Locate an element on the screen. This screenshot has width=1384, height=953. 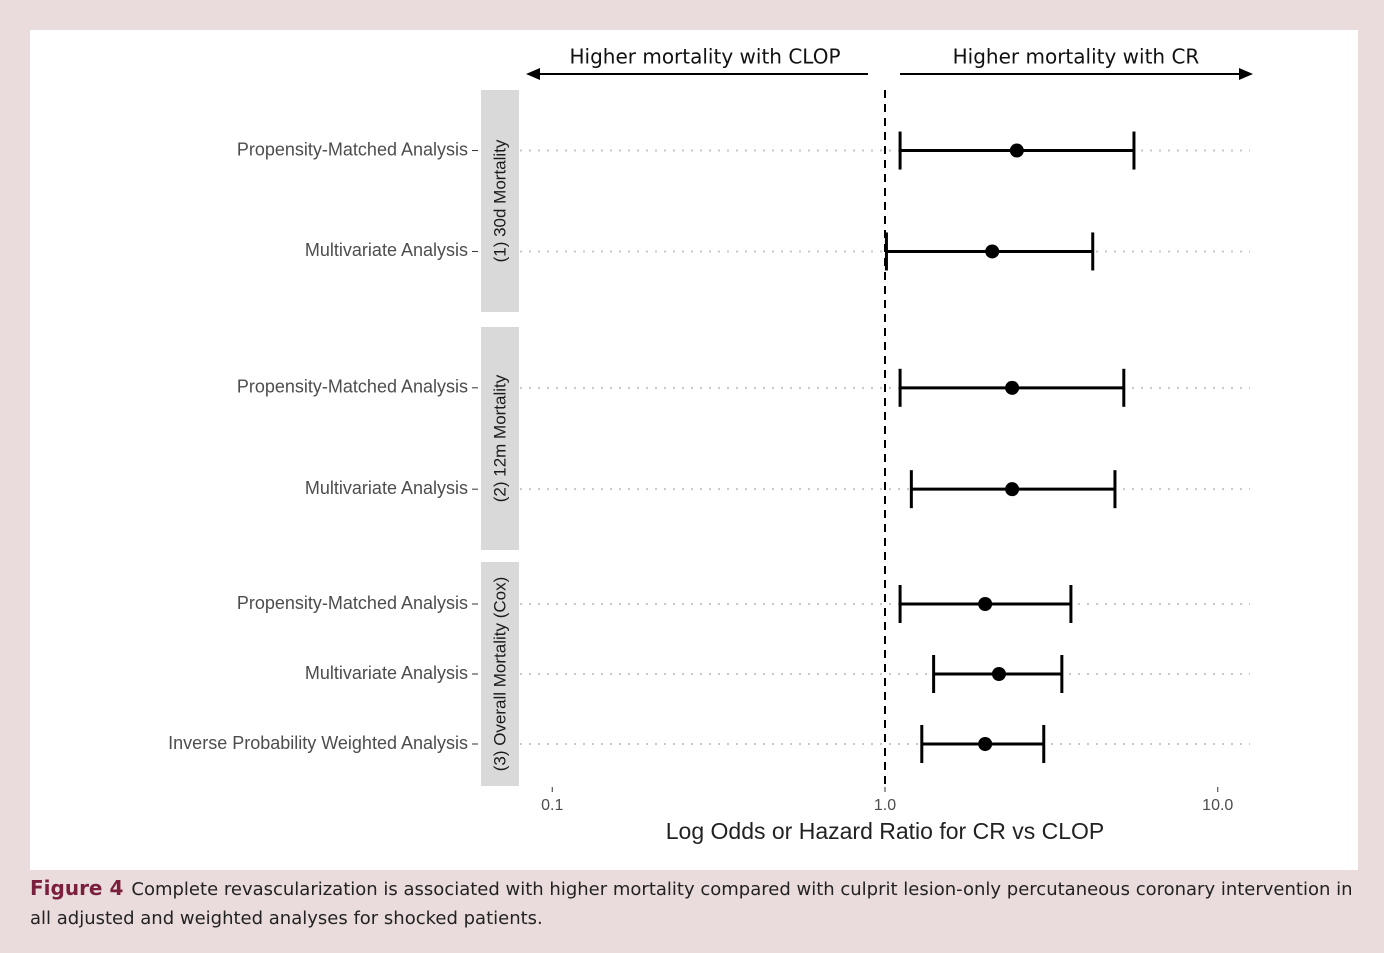
x-tick-label: 10.0 is located at coordinates (1217, 805).